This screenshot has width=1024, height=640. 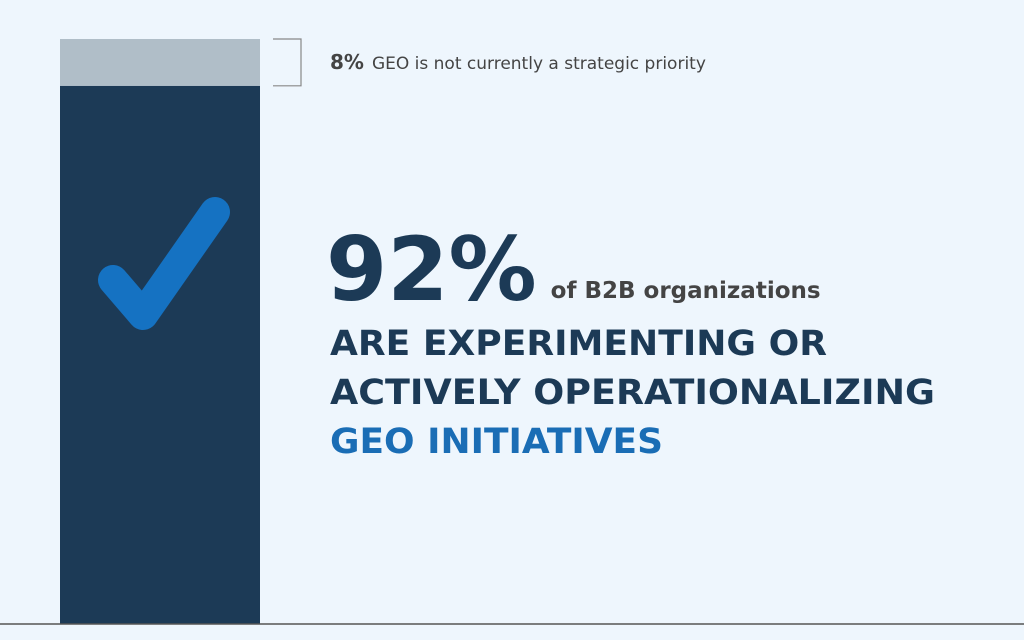 What do you see at coordinates (287, 62) in the screenshot?
I see `bracket` at bounding box center [287, 62].